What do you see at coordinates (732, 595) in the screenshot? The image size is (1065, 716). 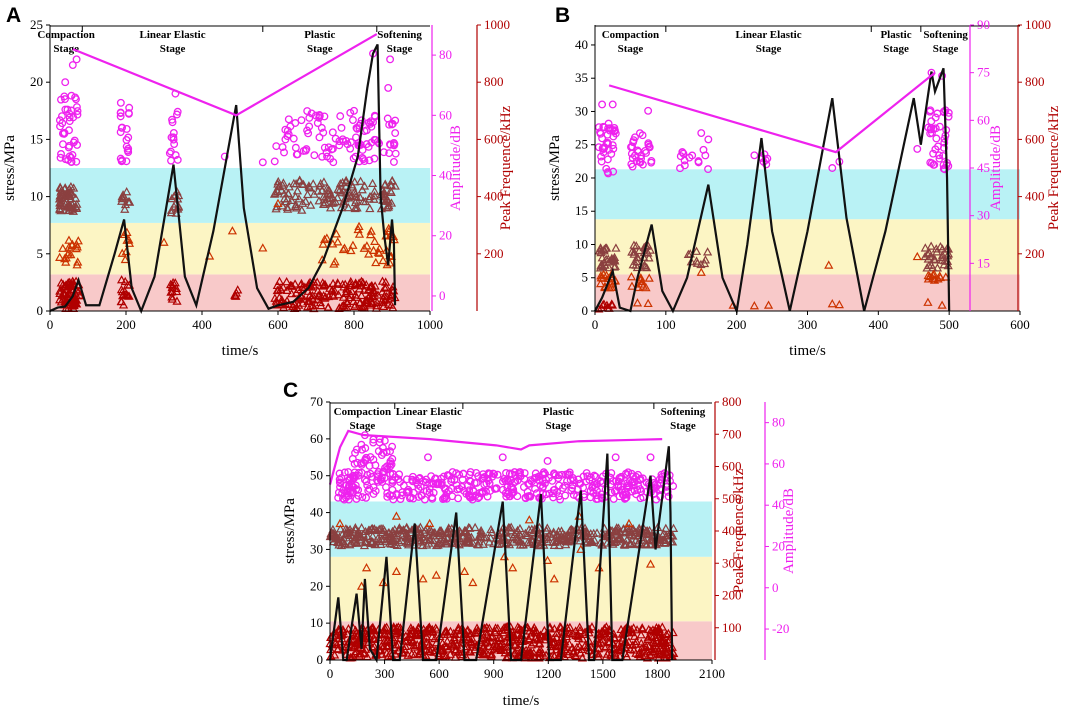 I see `peak-frequency-tick-label: 200` at bounding box center [732, 595].